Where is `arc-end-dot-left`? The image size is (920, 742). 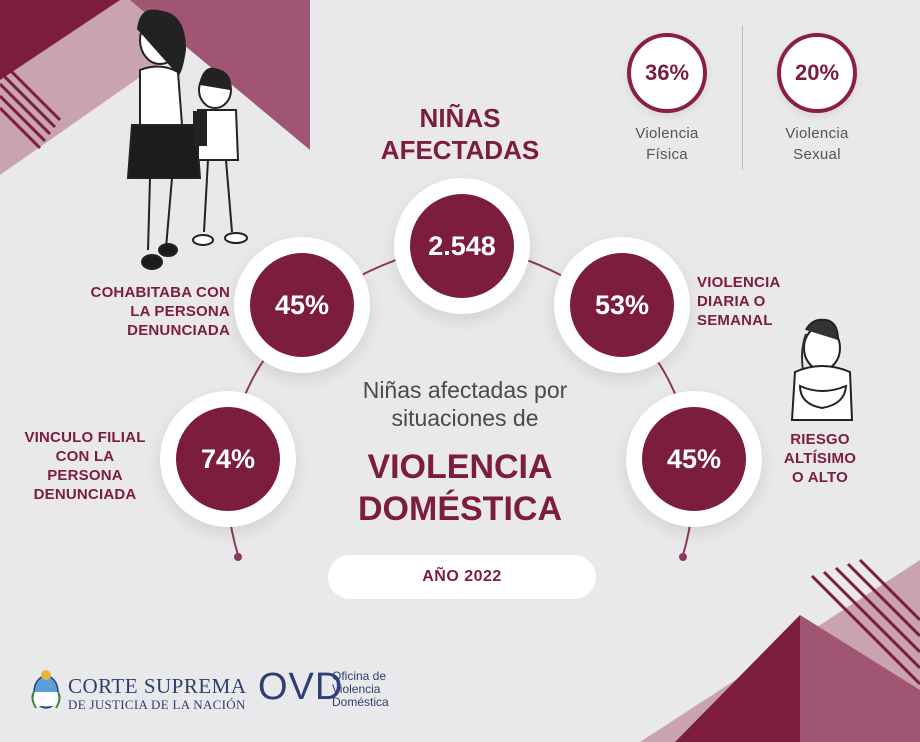 arc-end-dot-left is located at coordinates (238, 557).